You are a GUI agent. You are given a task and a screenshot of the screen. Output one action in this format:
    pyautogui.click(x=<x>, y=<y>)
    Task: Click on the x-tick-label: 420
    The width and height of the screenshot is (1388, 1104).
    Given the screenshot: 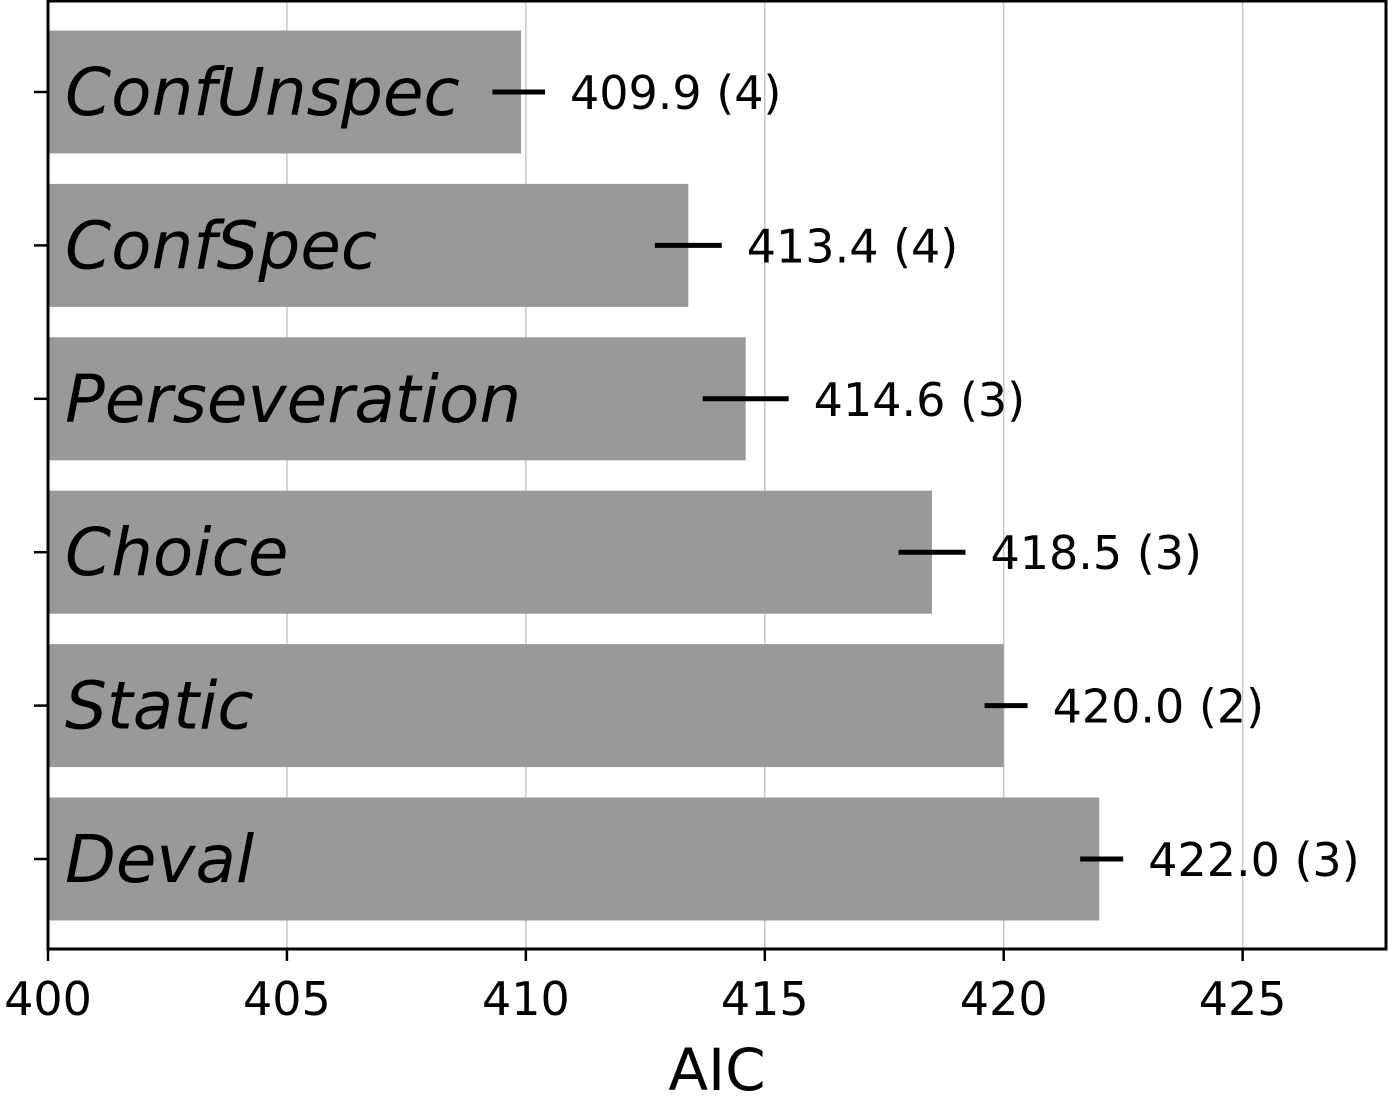 What is the action you would take?
    pyautogui.click(x=1004, y=999)
    